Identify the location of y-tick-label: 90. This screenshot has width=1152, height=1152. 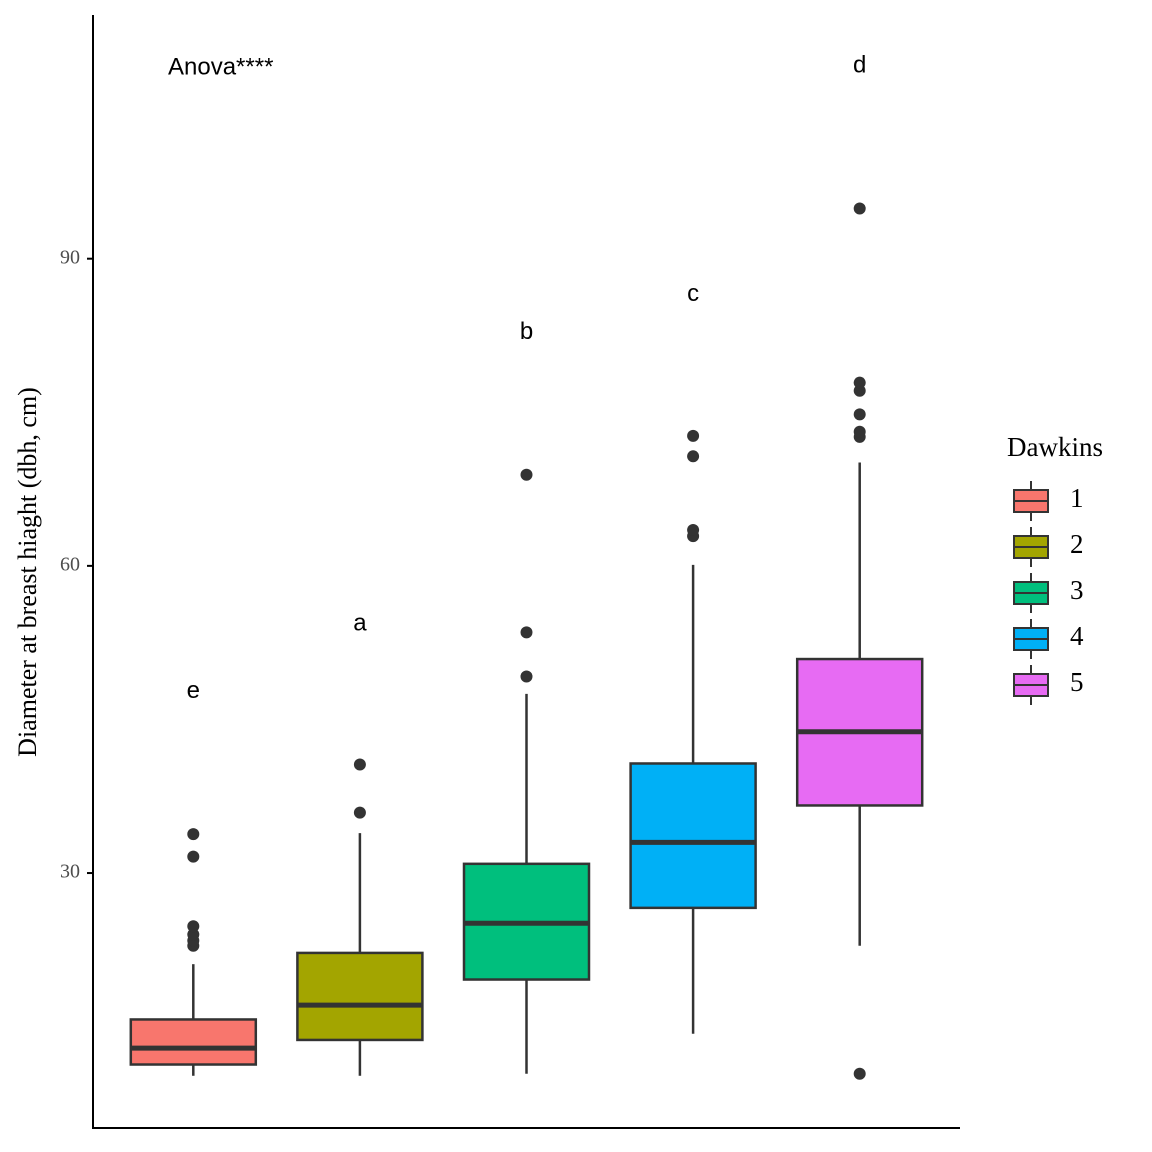
(70, 257).